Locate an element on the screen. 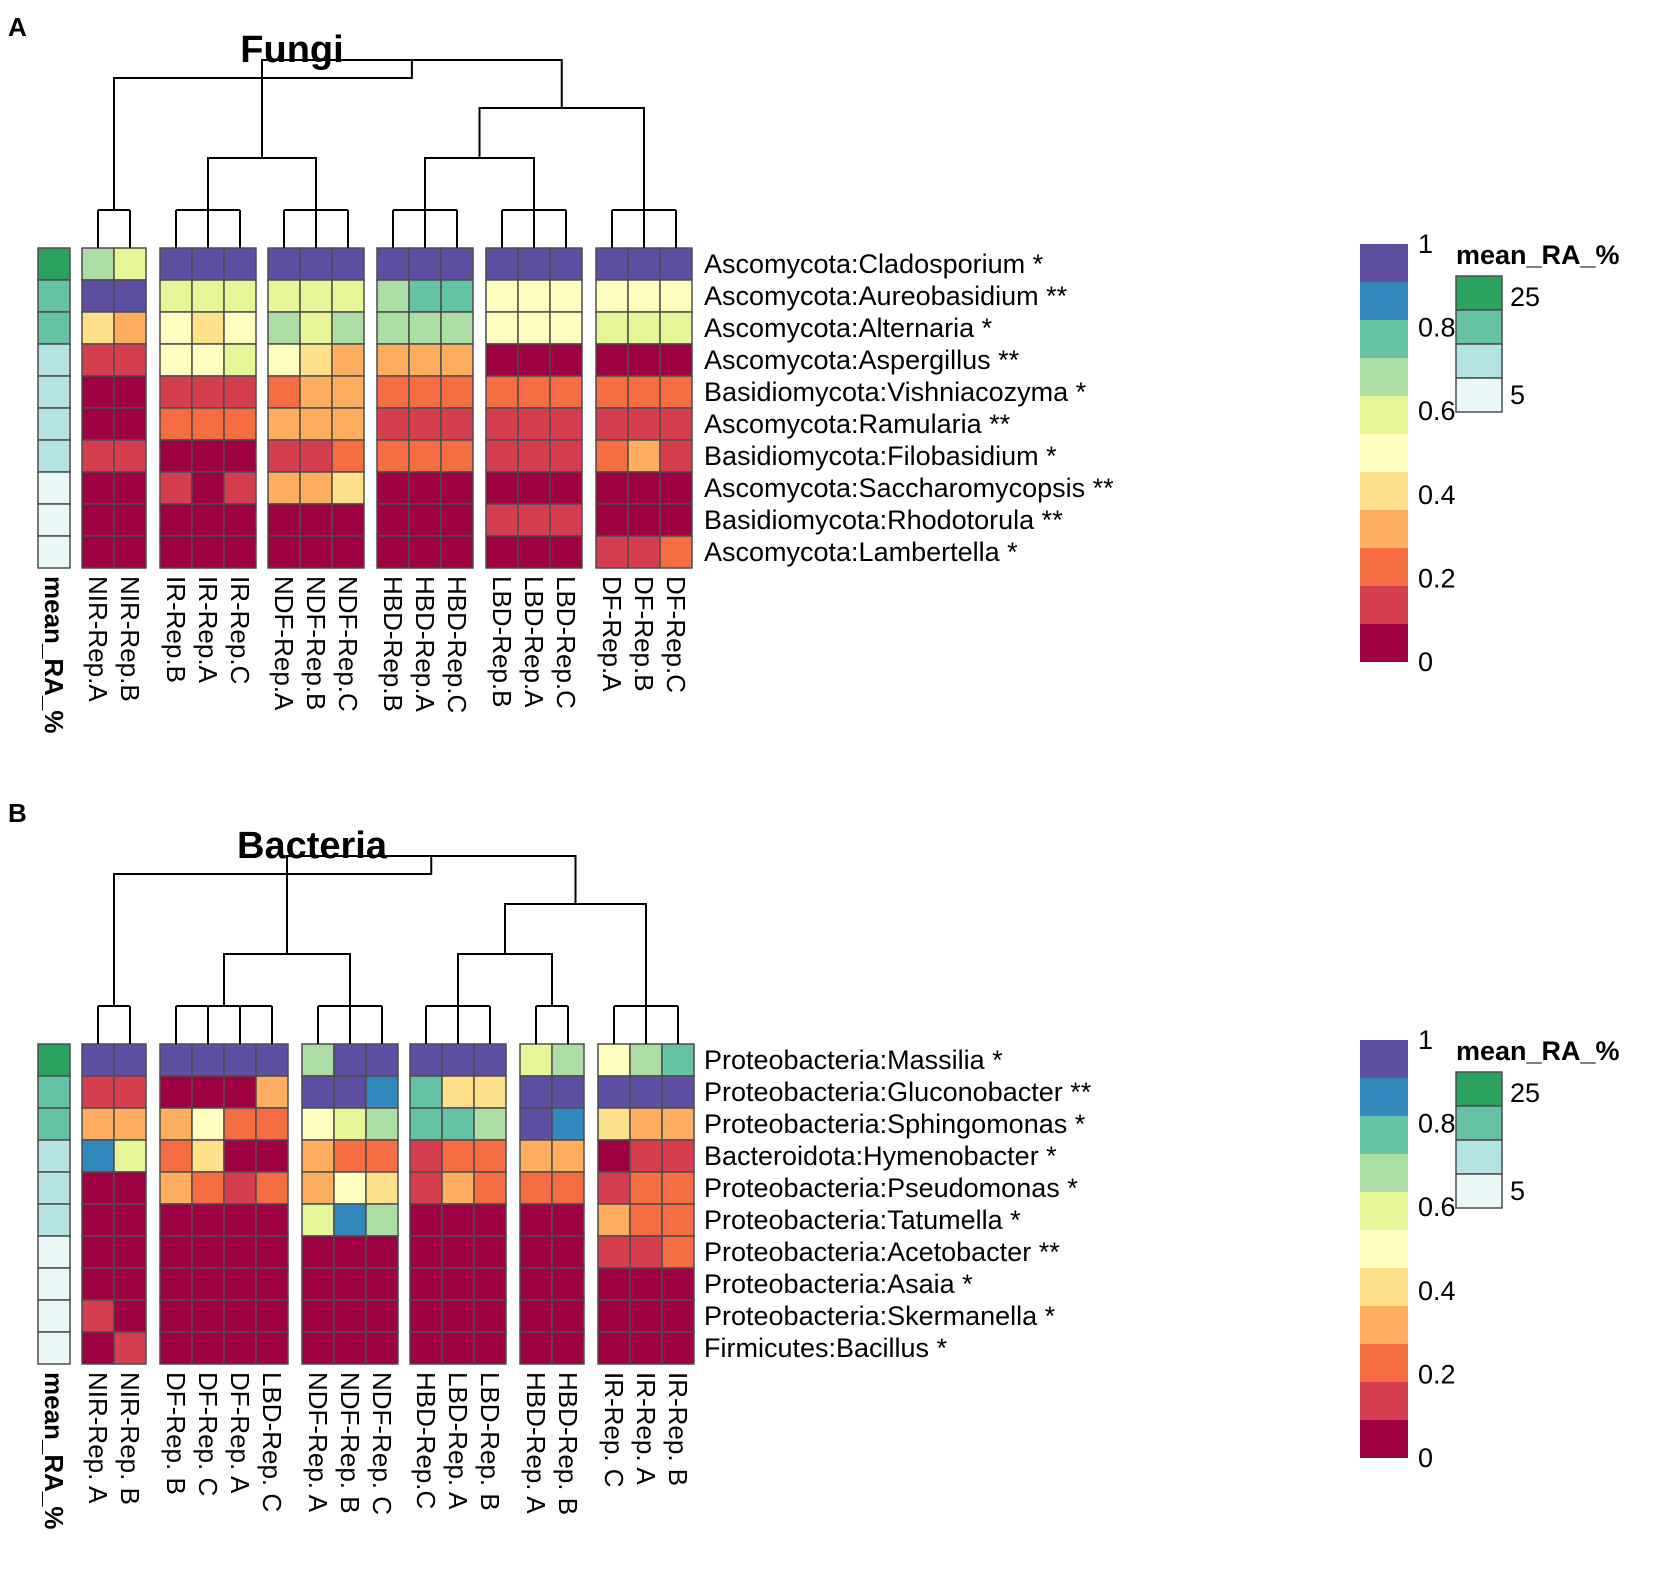 This screenshot has width=1654, height=1579. pa-mean-legend-swatch is located at coordinates (1479, 361).